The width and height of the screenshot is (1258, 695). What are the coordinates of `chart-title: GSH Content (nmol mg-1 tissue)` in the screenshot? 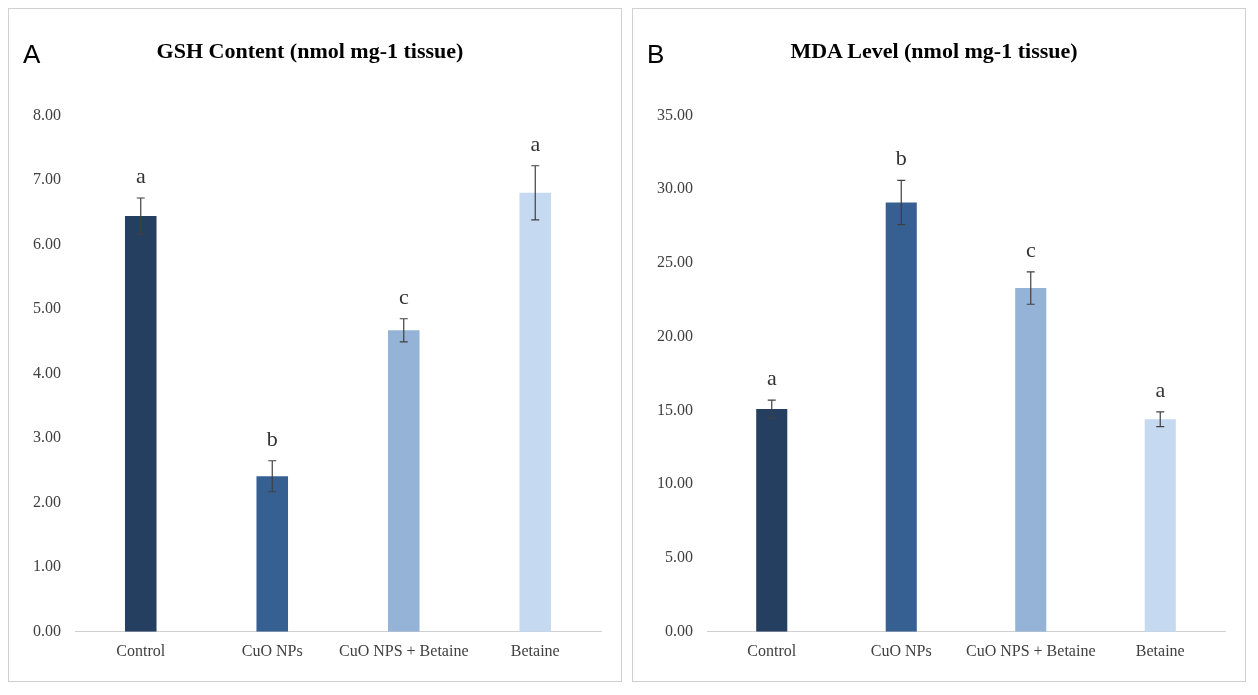 It's located at (310, 50).